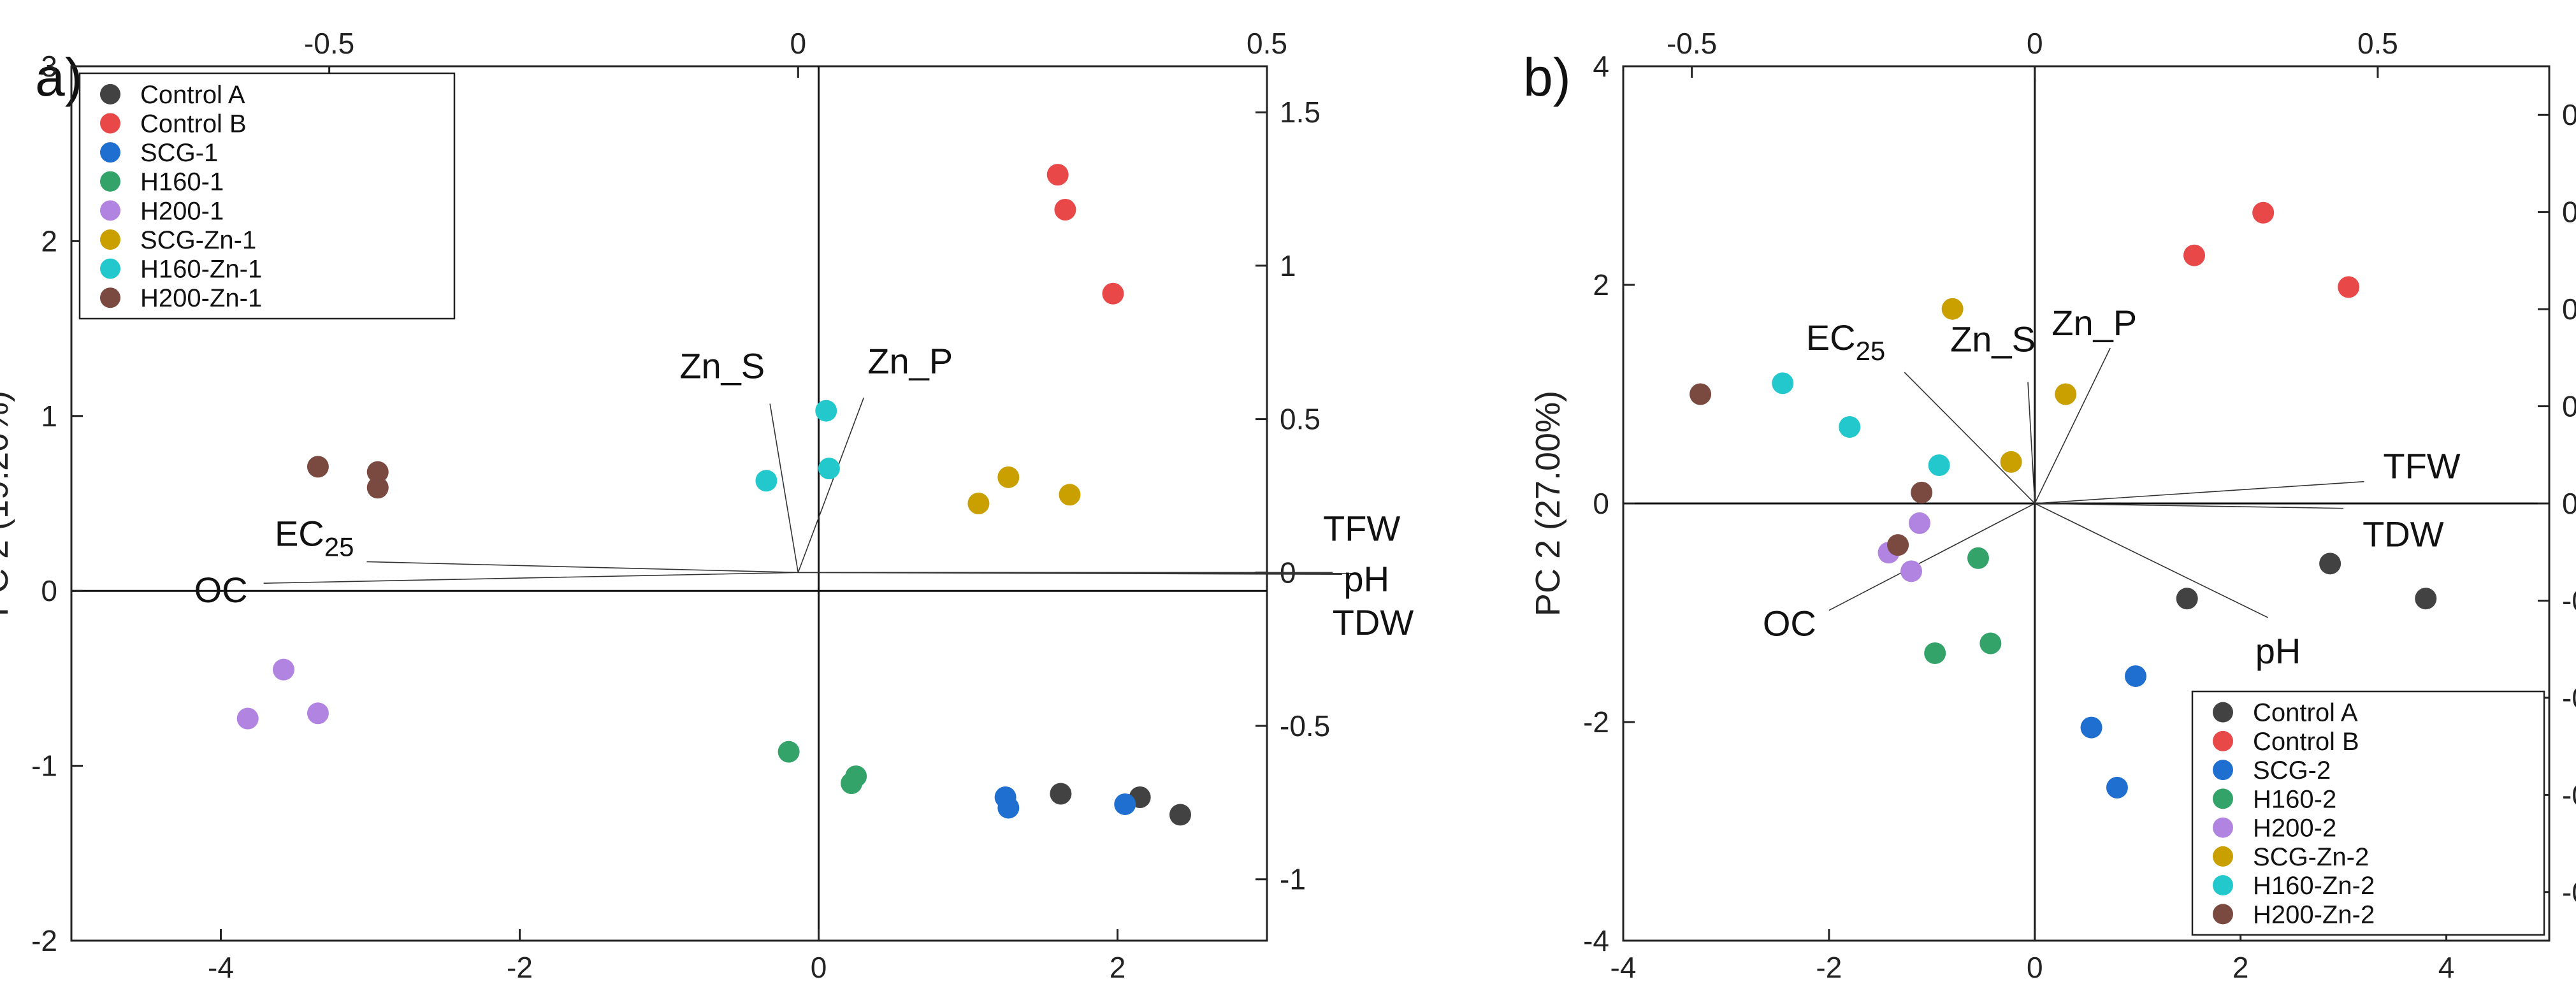 This screenshot has height=998, width=2576. Describe the element at coordinates (221, 590) in the screenshot. I see `loading-label-oc: OC` at that location.